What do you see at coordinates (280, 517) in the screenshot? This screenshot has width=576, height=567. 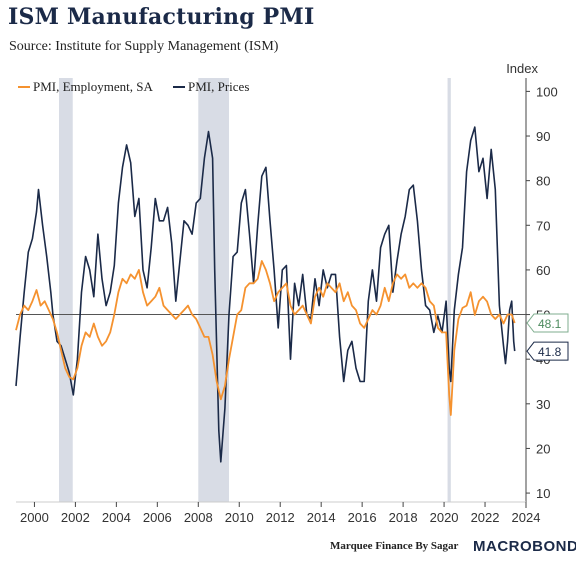 I see `x-tick-label: 2012` at bounding box center [280, 517].